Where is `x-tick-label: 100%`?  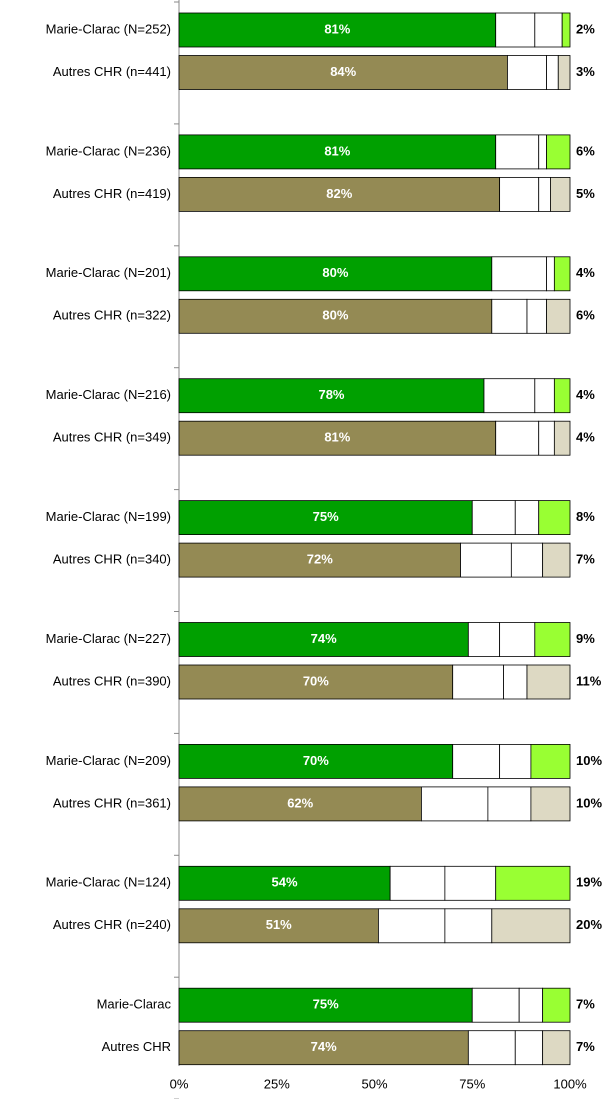
x-tick-label: 100% is located at coordinates (570, 1083).